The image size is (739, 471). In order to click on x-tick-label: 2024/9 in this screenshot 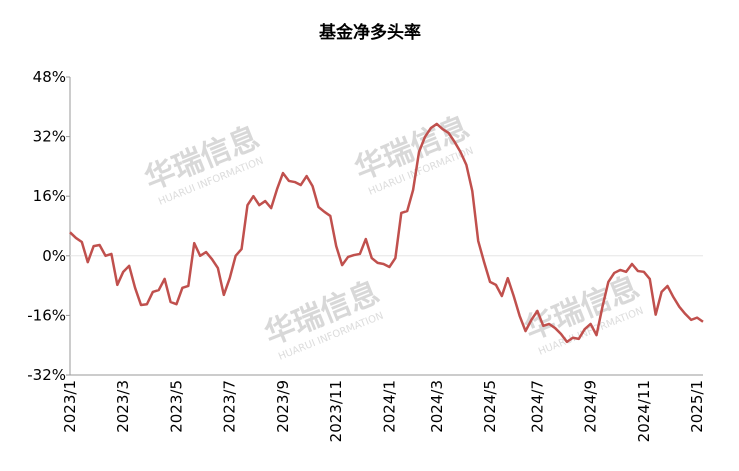, I will do `click(591, 406)`.